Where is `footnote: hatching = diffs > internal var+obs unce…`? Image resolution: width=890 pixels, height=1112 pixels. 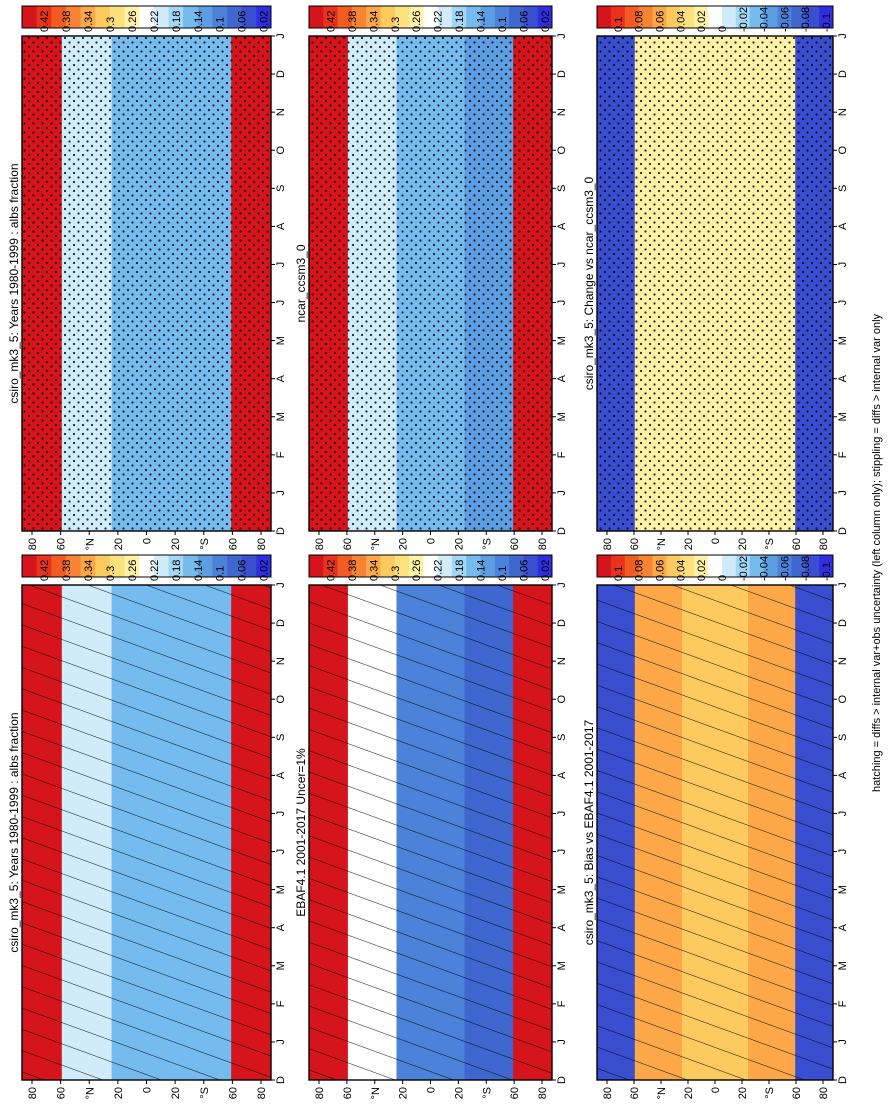
footnote: hatching = diffs > internal var+obs unce… is located at coordinates (877, 552).